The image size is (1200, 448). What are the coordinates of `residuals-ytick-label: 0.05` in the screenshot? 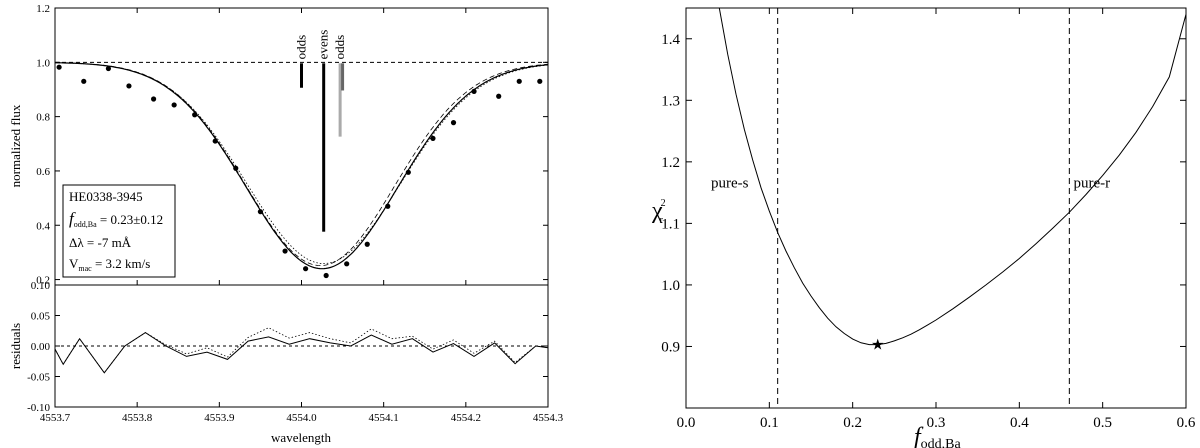 It's located at (41, 317).